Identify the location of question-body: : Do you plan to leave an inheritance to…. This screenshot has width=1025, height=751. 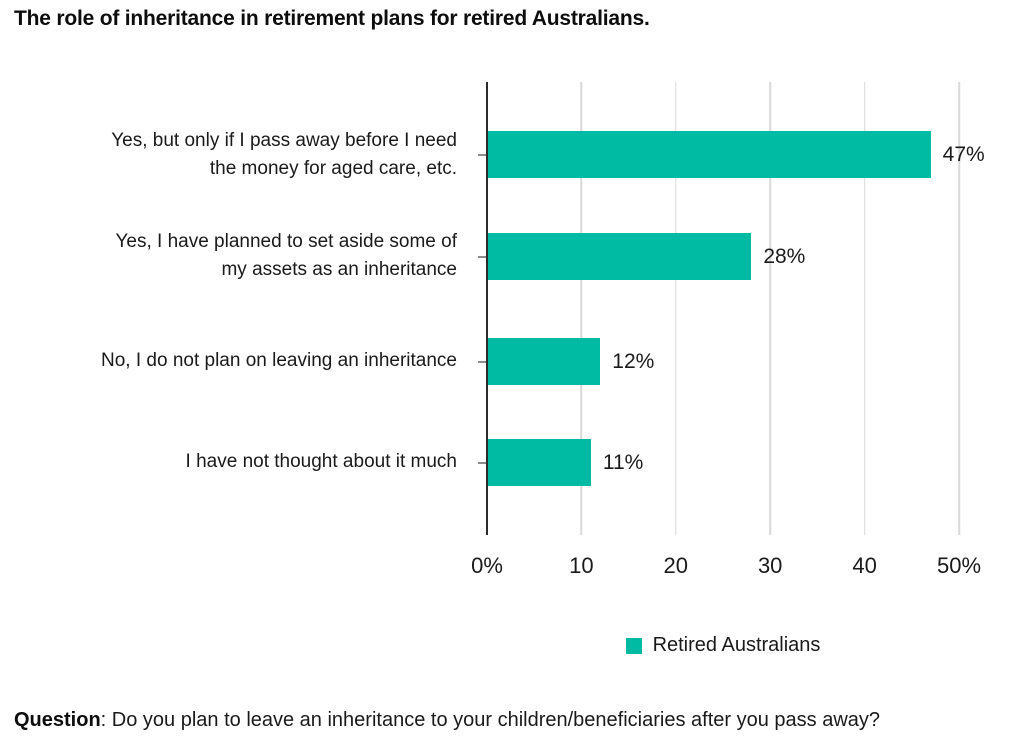
(490, 720).